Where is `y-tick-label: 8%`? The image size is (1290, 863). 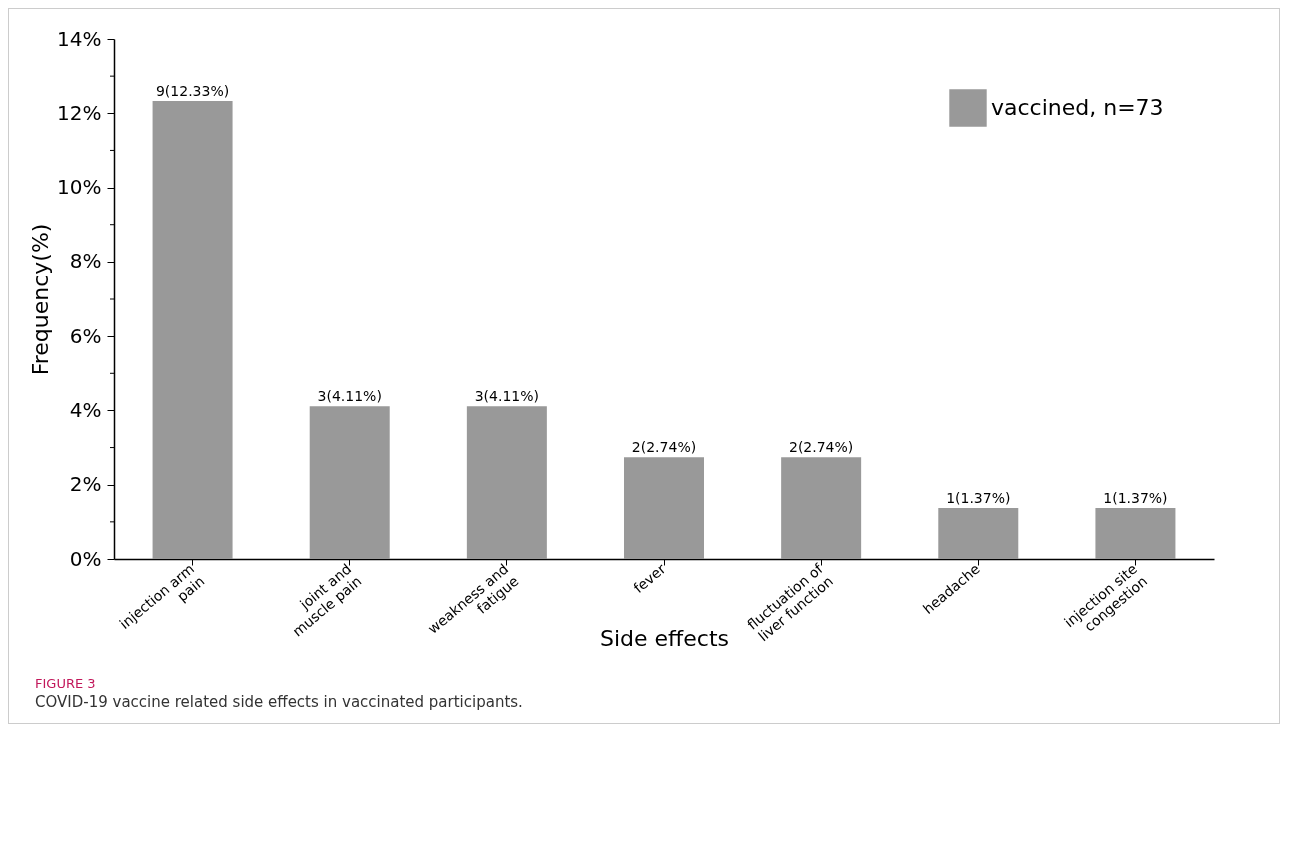 y-tick-label: 8% is located at coordinates (85, 261).